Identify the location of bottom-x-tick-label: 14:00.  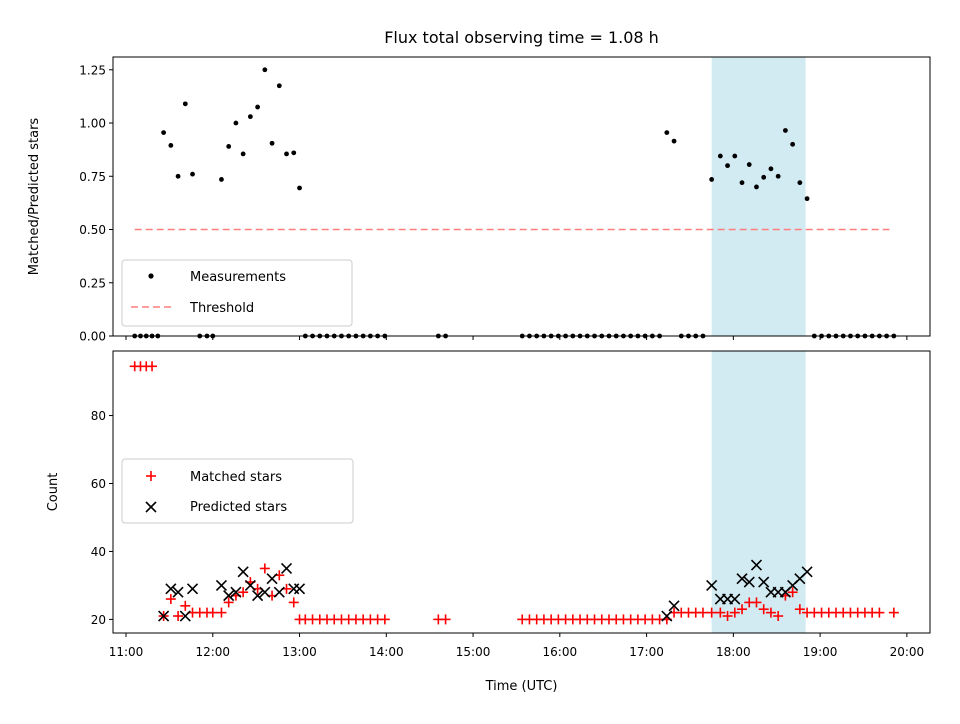
(386, 652).